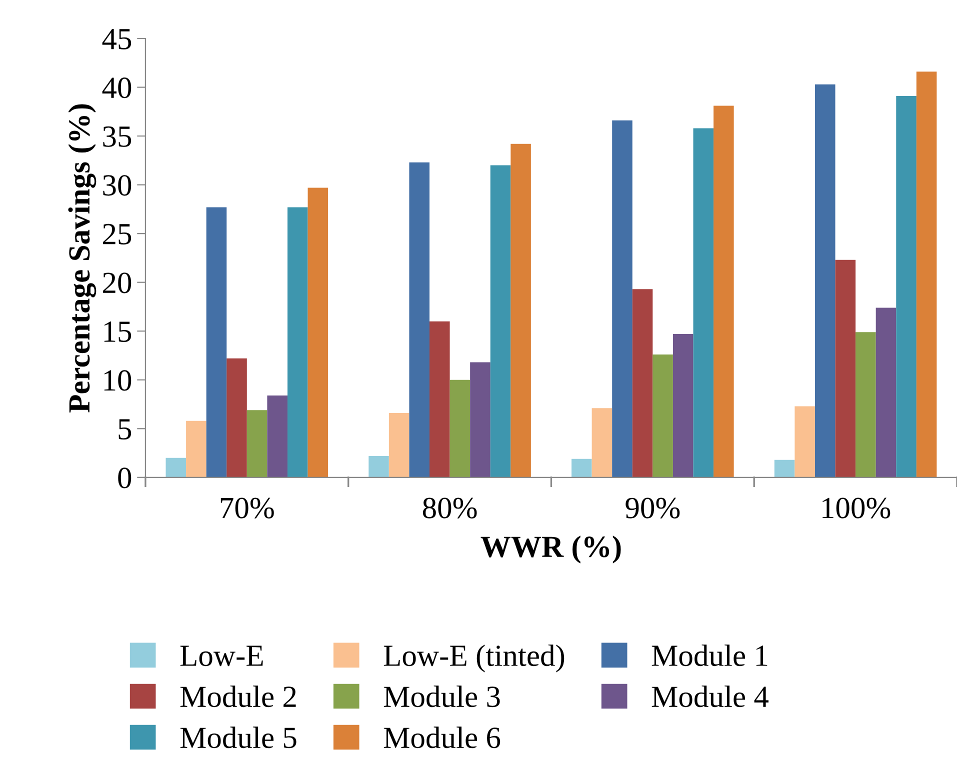  I want to click on legend-label: Module 3, so click(442, 697).